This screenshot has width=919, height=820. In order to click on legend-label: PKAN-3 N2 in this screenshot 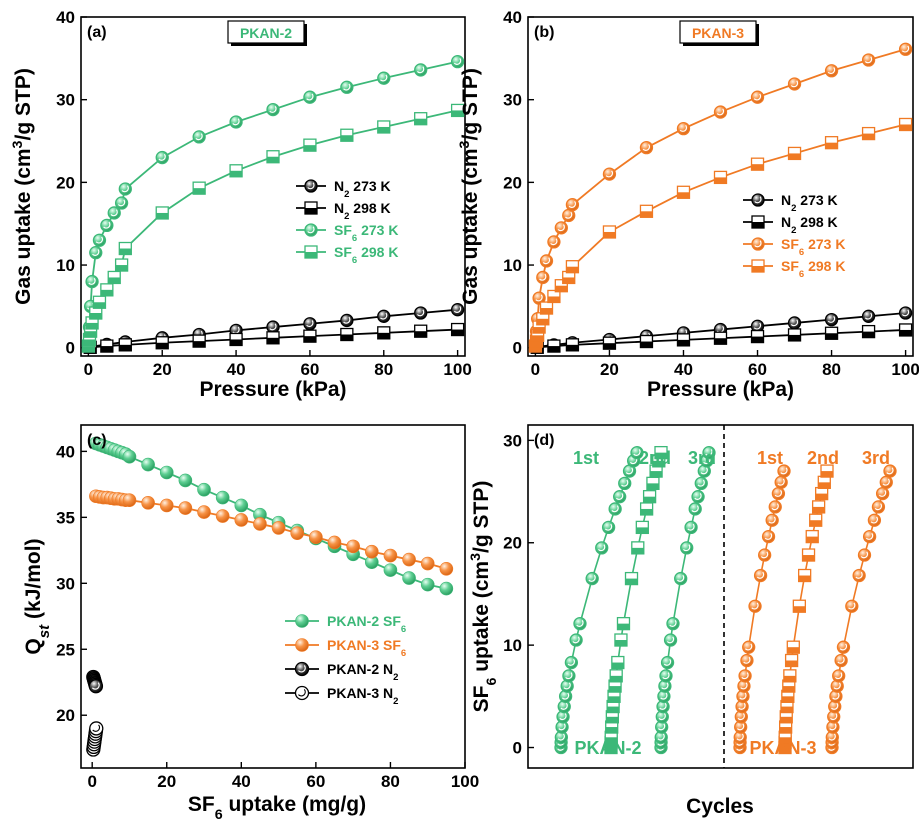, I will do `click(362, 696)`.